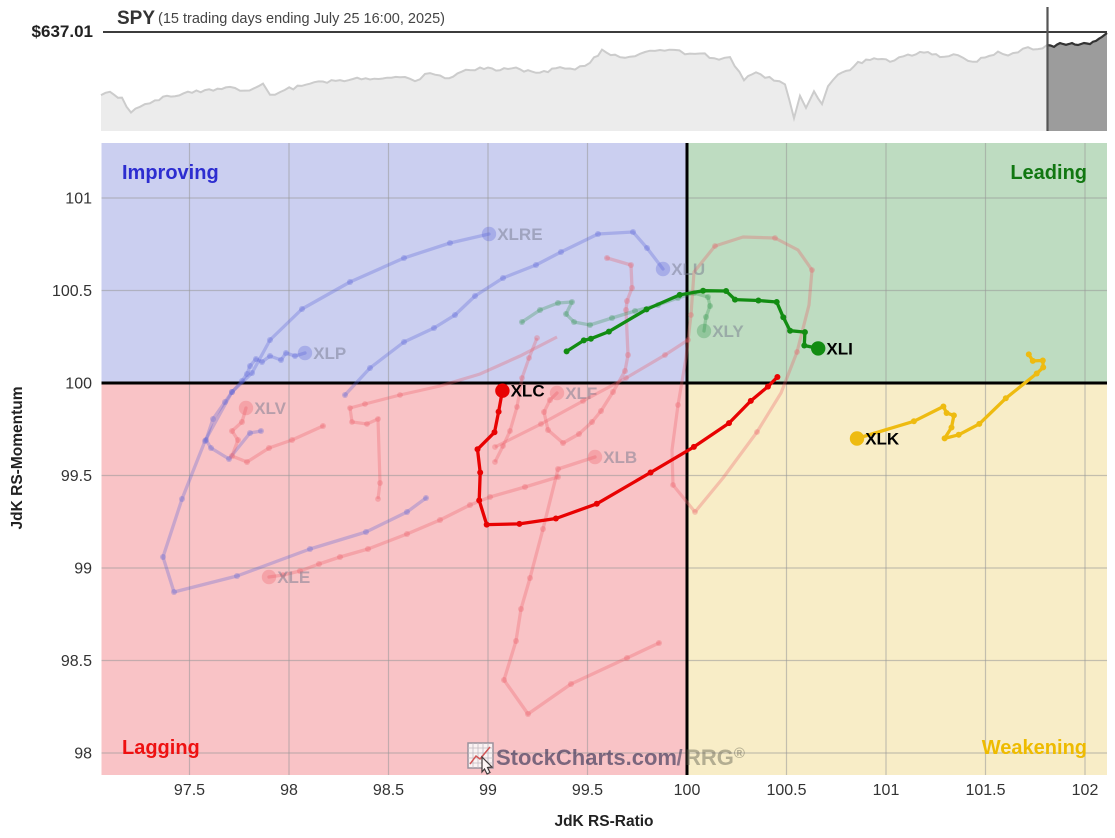  Describe the element at coordinates (882, 439) in the screenshot. I see `svg-text: XLK` at that location.